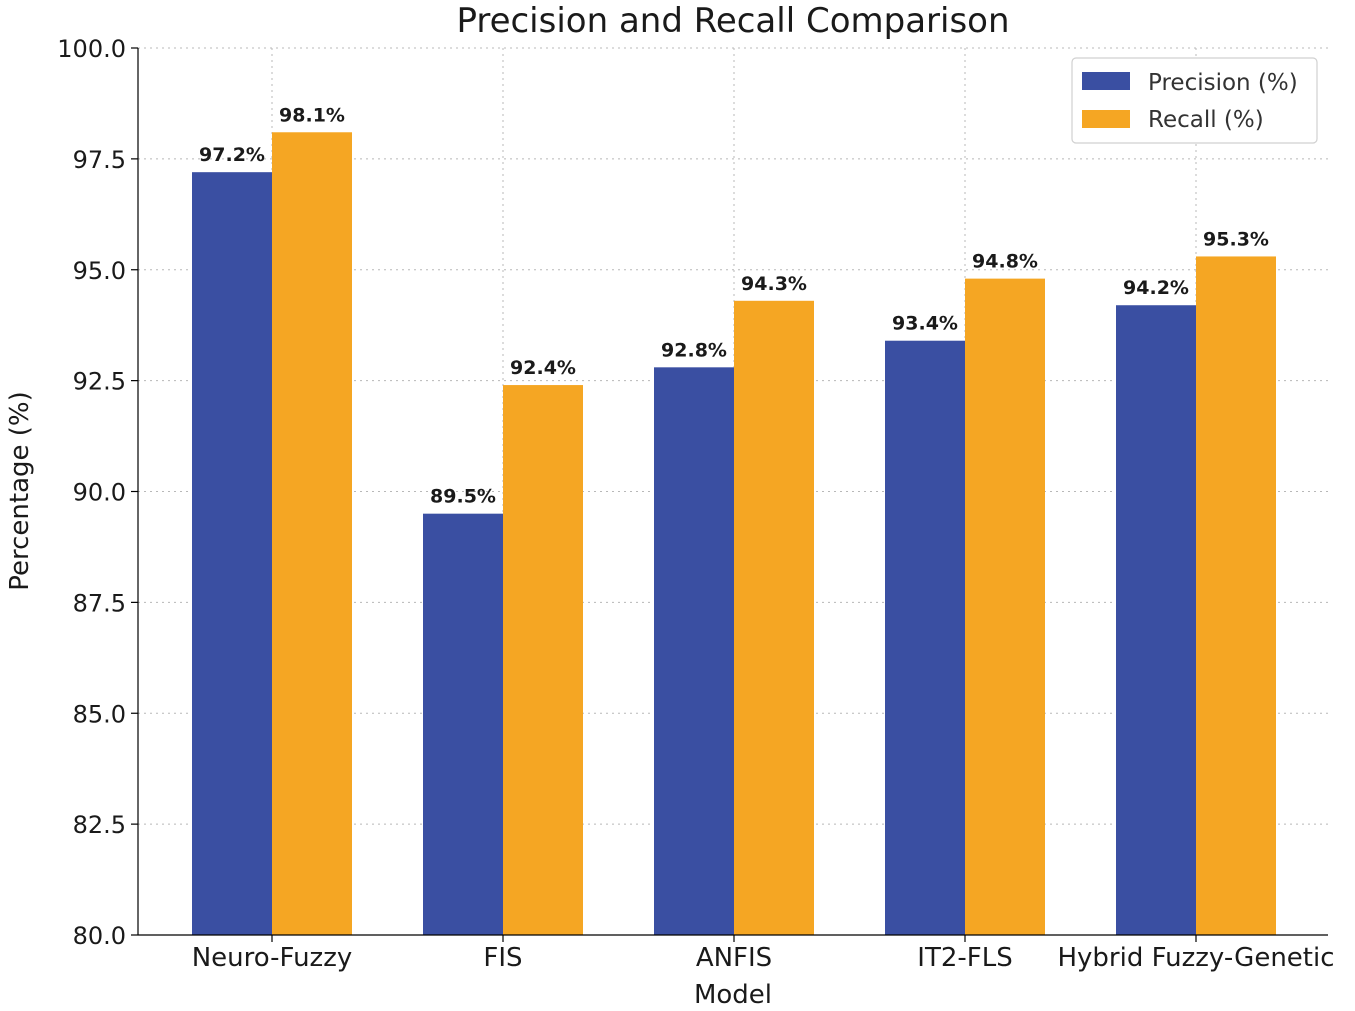  What do you see at coordinates (99, 714) in the screenshot?
I see `y-tick-label: 85.0` at bounding box center [99, 714].